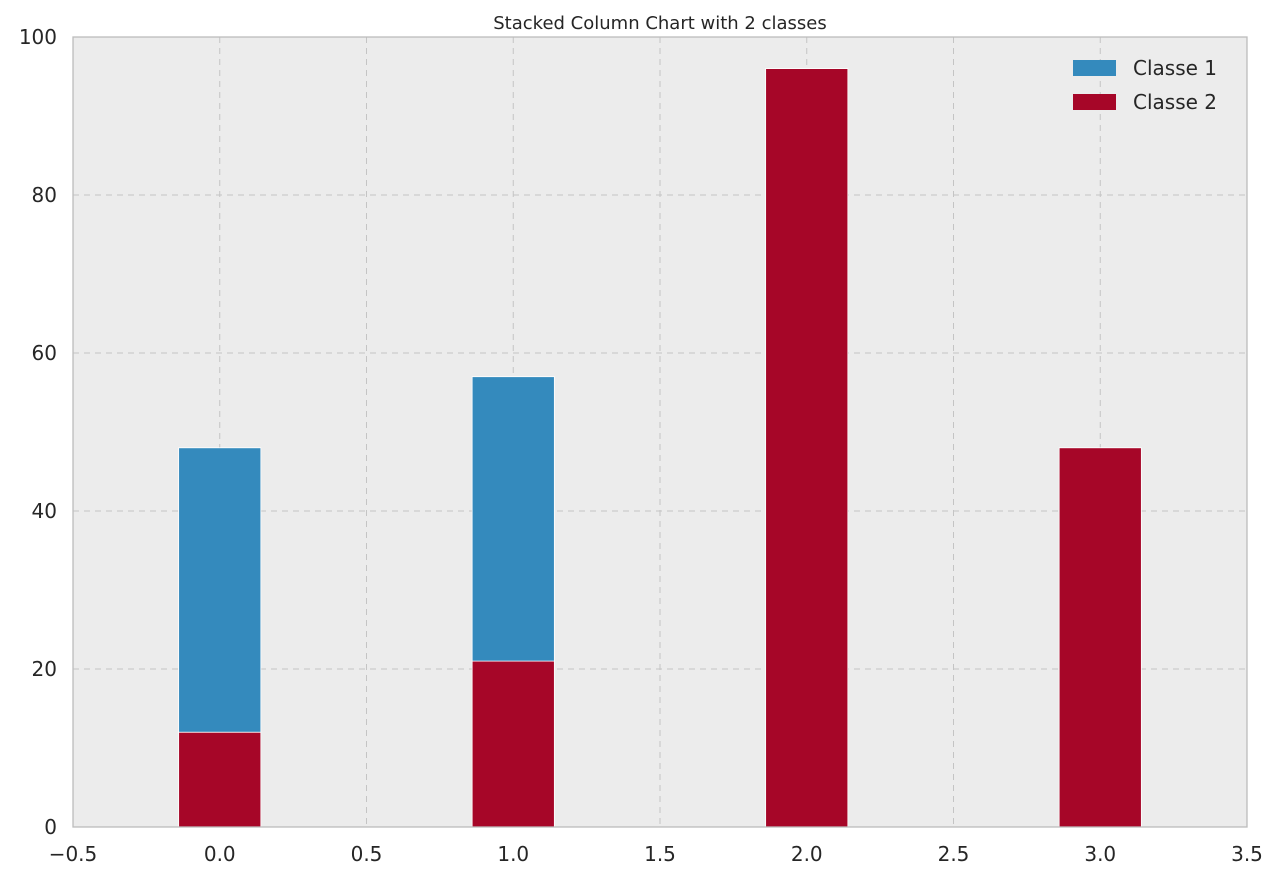 The width and height of the screenshot is (1280, 880). I want to click on x-tick-label: 1.5, so click(660, 854).